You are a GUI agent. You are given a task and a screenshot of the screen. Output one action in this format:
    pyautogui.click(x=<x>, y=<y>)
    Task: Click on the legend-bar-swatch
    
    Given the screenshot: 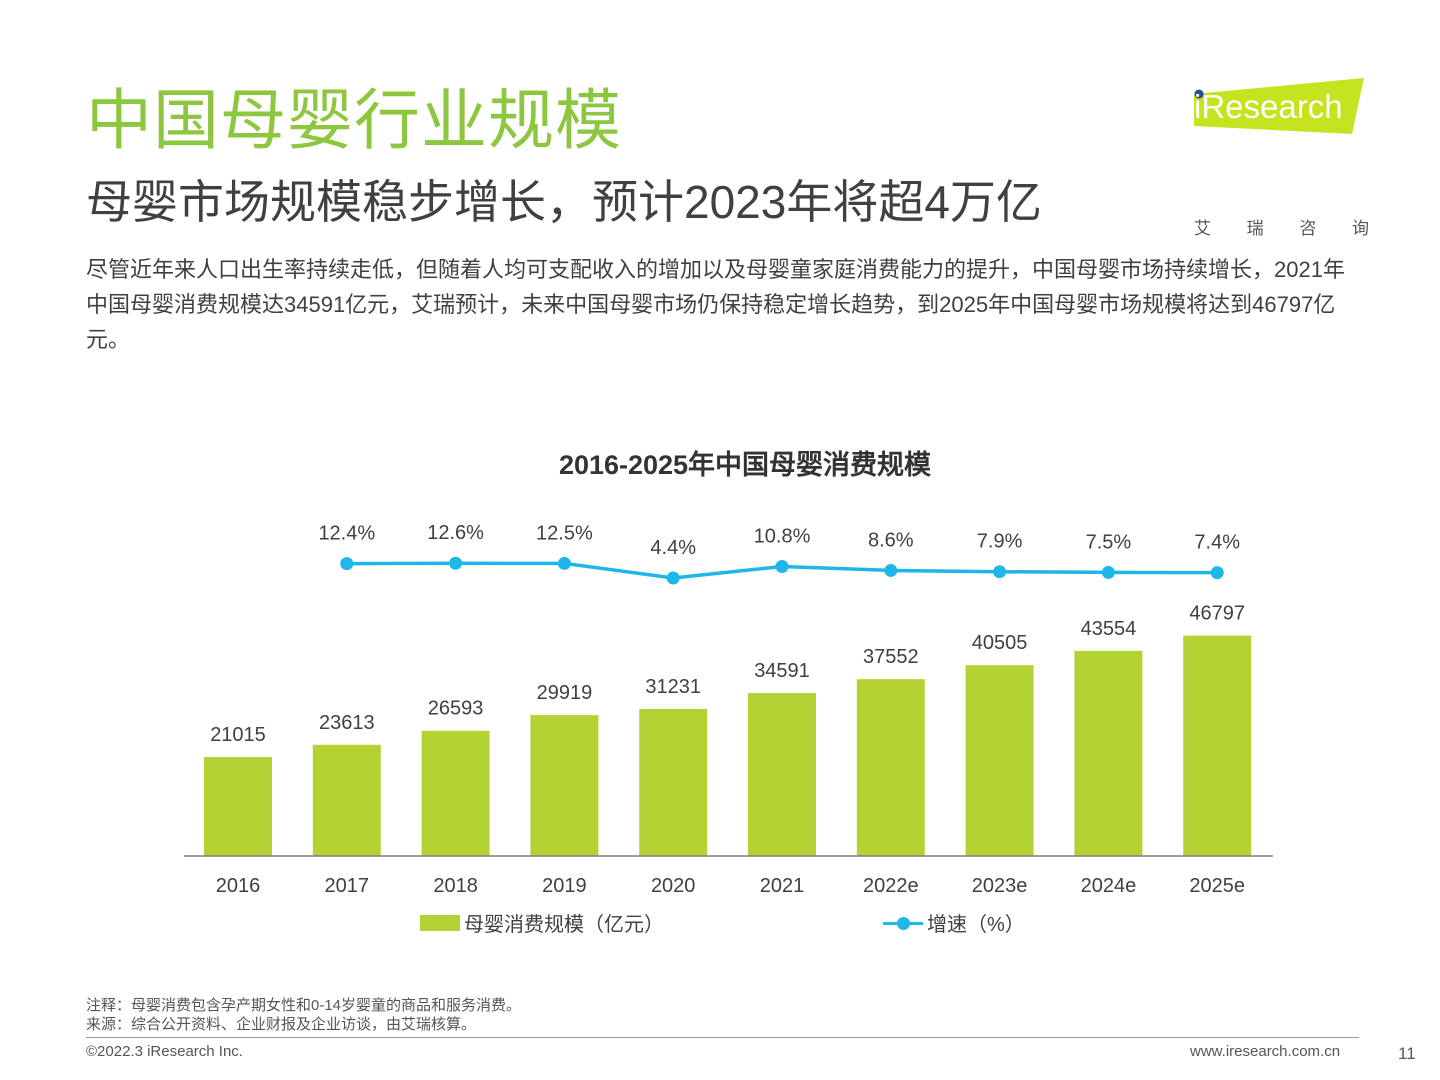 What is the action you would take?
    pyautogui.click(x=440, y=922)
    